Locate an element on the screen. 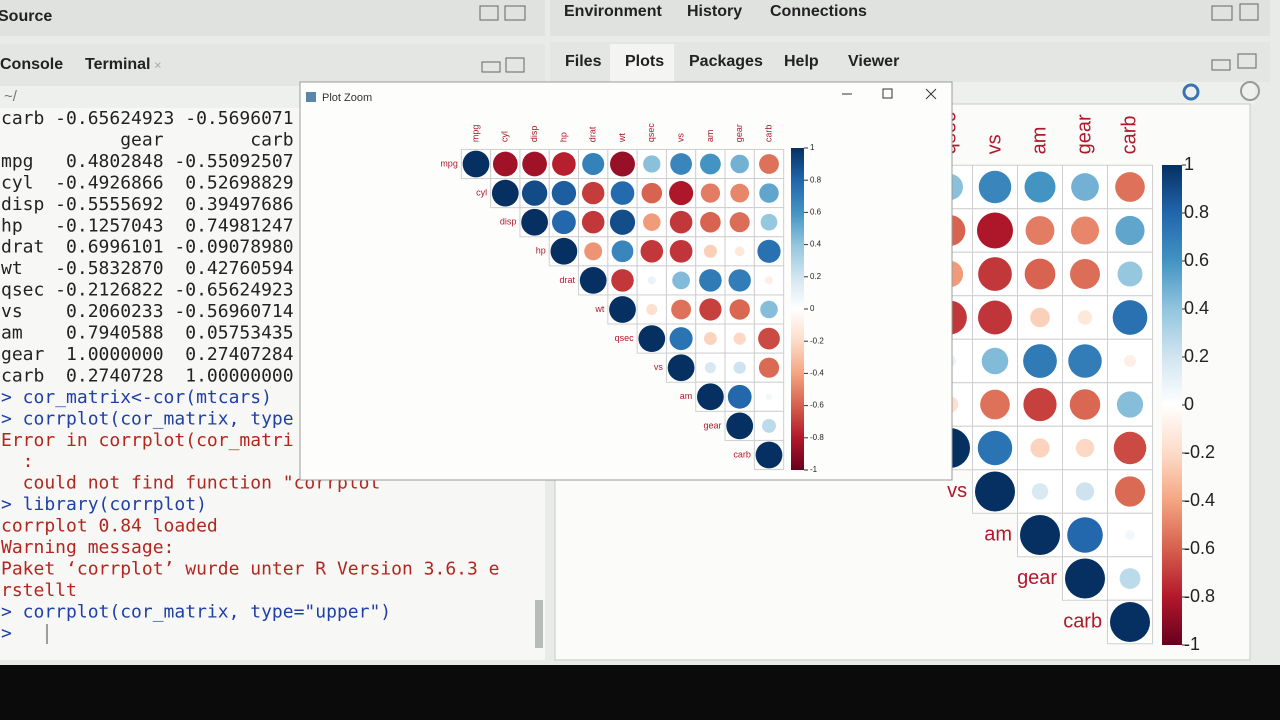 The height and width of the screenshot is (720, 1280). console-line: could not find function "corrplot" is located at coordinates (196, 483).